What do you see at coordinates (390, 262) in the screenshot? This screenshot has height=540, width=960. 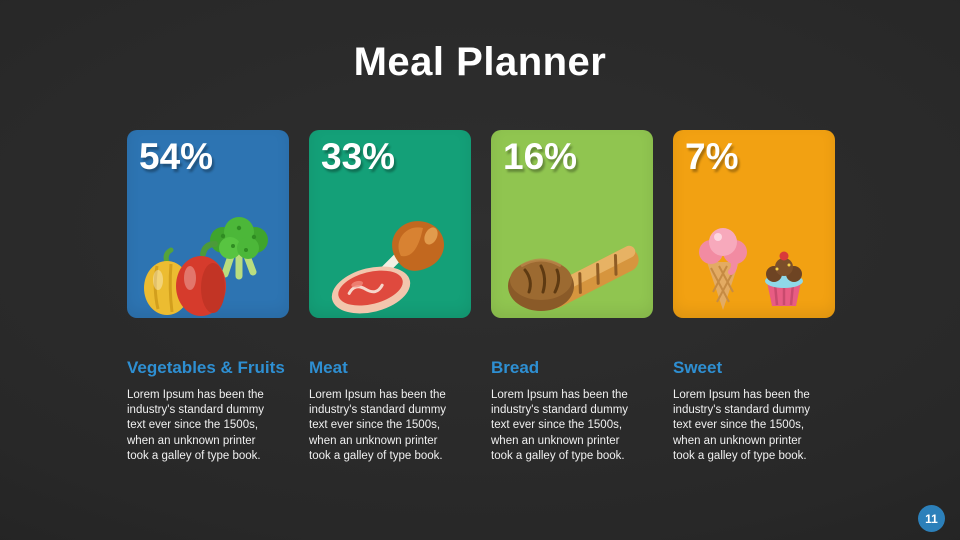 I see `meat-icon` at bounding box center [390, 262].